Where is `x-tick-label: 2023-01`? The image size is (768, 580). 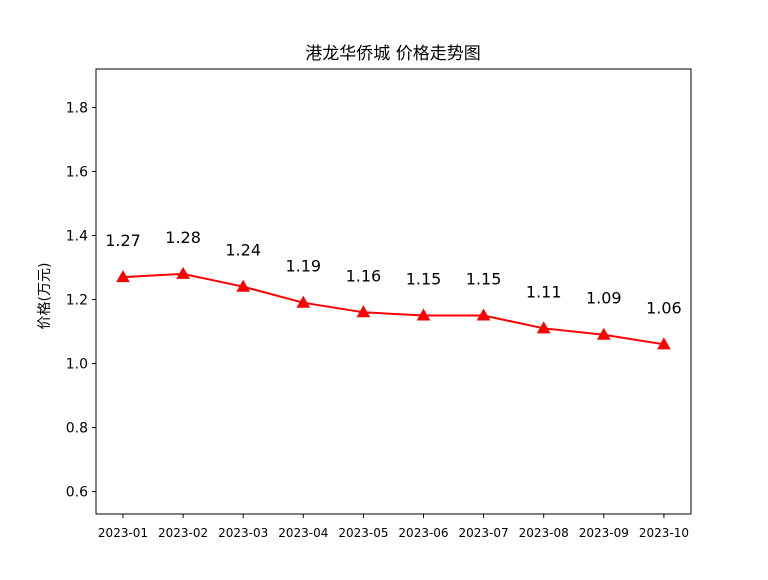
x-tick-label: 2023-01 is located at coordinates (123, 533).